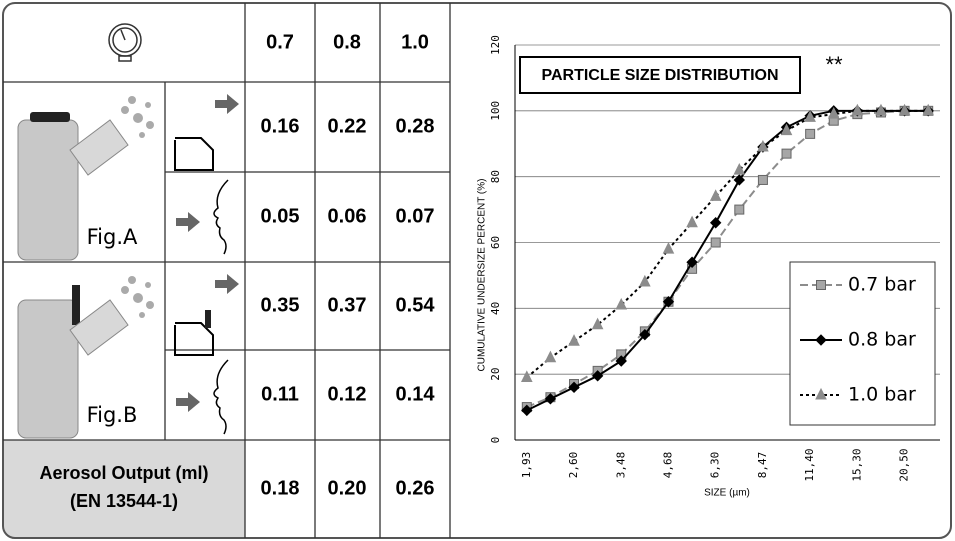 The image size is (955, 541). Describe the element at coordinates (715, 465) in the screenshot. I see `x-tick-label: 6,30` at that location.